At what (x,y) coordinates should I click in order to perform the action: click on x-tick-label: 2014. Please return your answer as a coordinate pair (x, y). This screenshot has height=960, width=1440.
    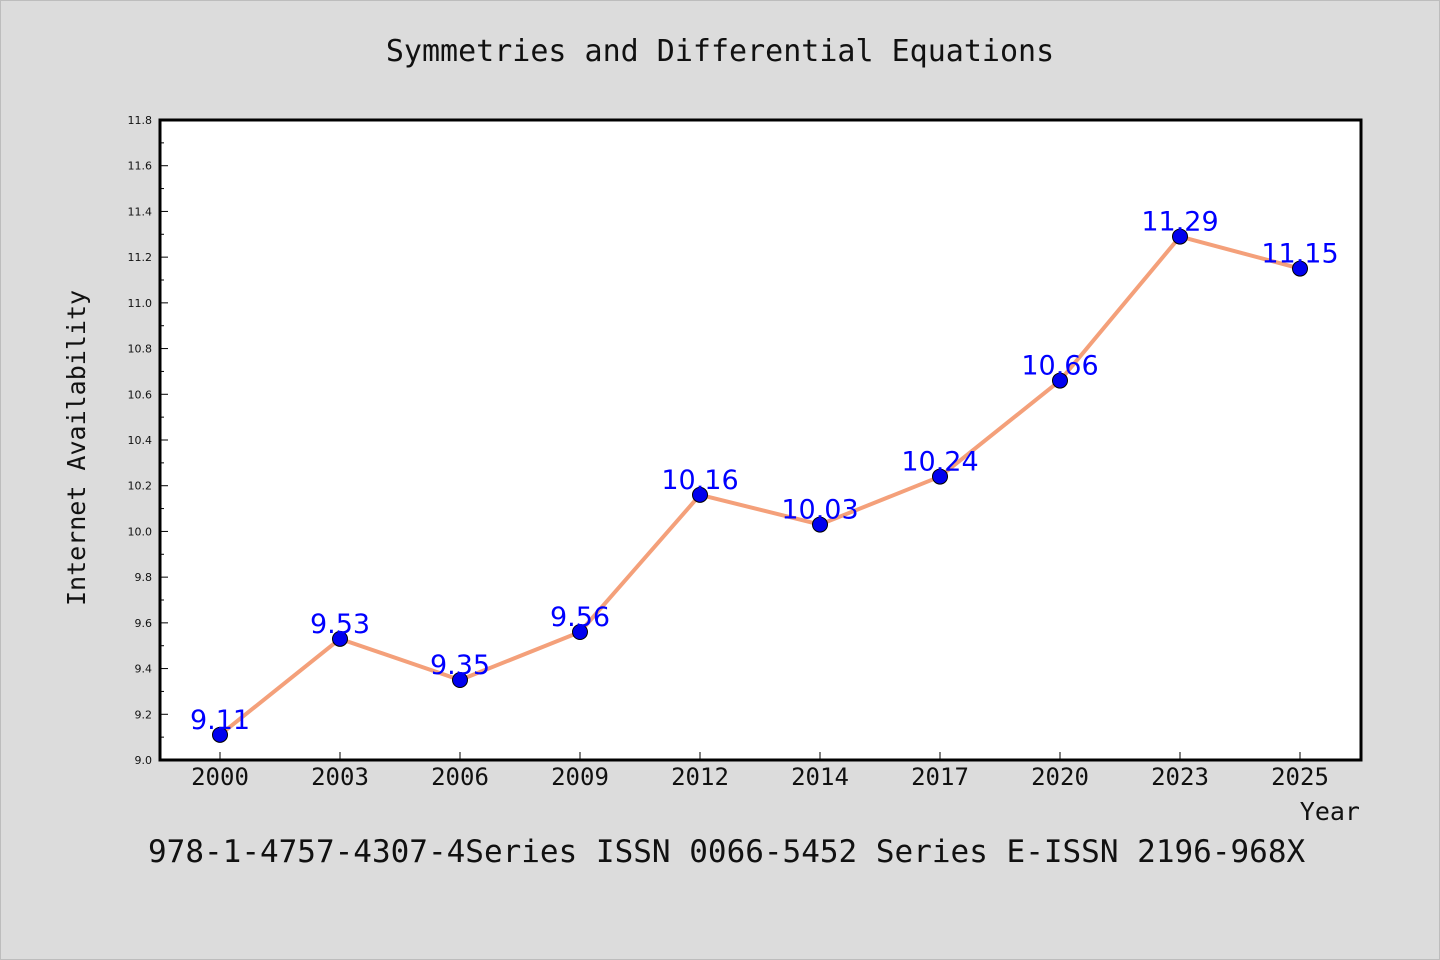
    Looking at the image, I should click on (820, 777).